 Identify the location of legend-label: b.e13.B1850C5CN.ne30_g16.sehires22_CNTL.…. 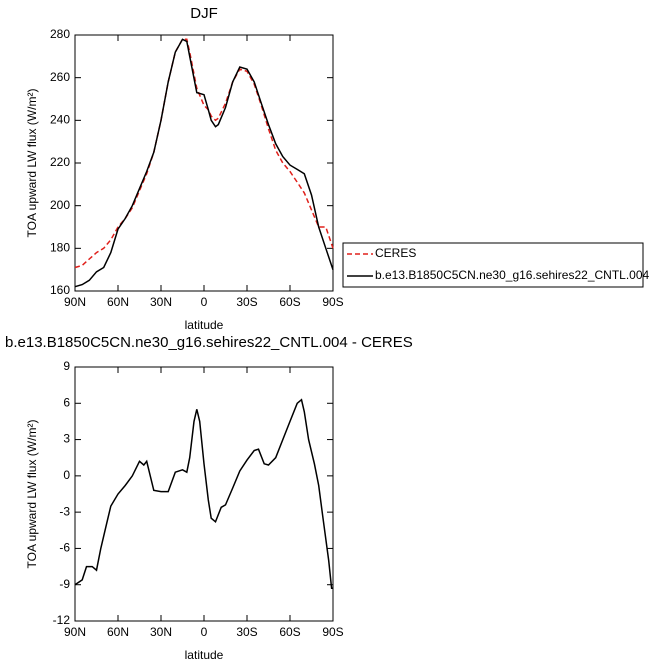
(512, 275).